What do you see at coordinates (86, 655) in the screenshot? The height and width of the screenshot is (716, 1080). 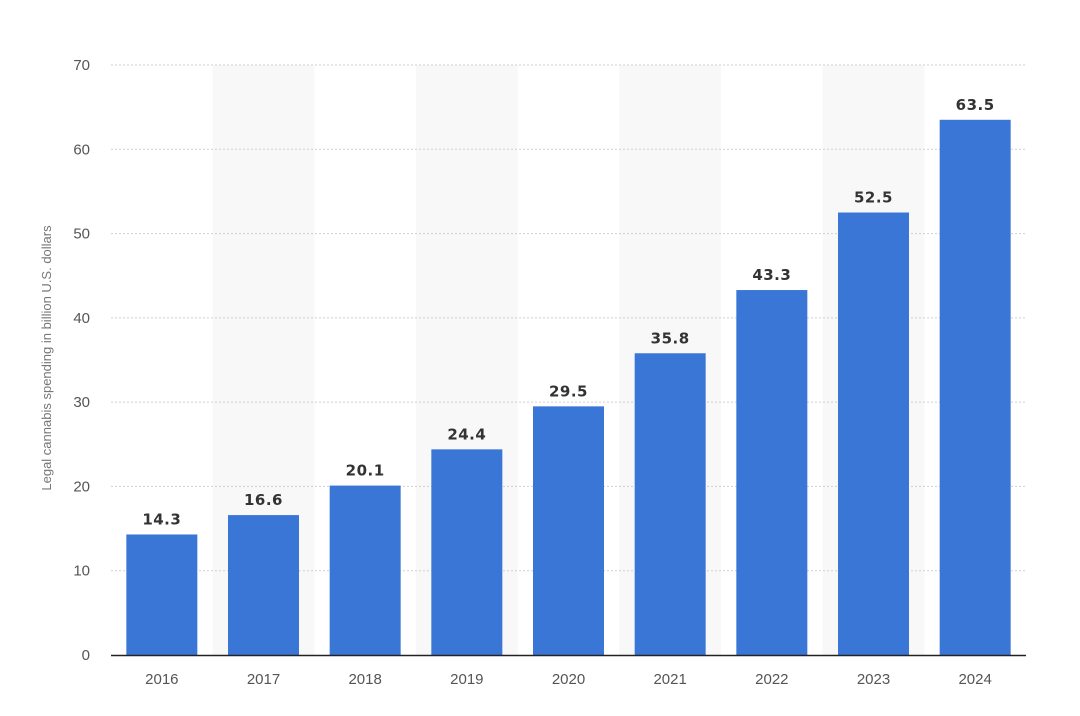 I see `y-tick-label: 0` at bounding box center [86, 655].